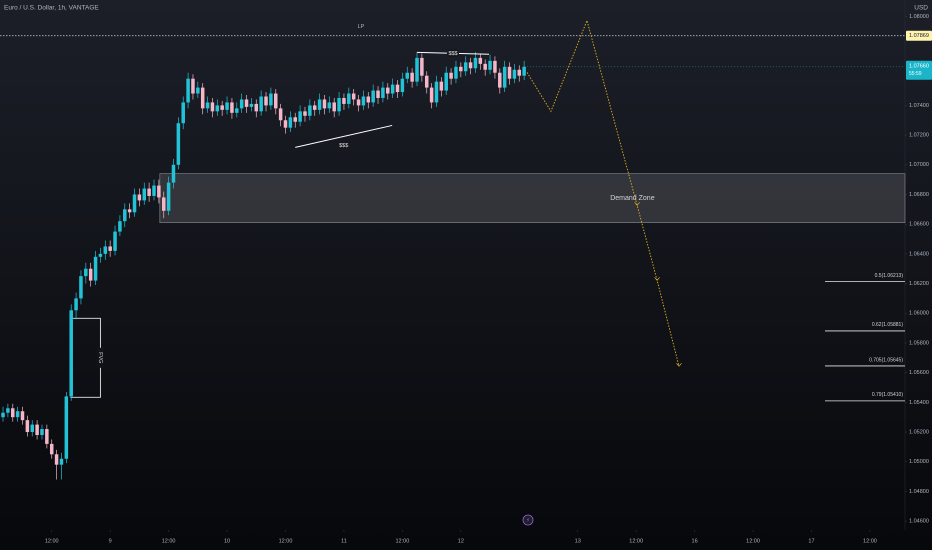 The height and width of the screenshot is (550, 932). I want to click on x-tick-label: 9, so click(110, 541).